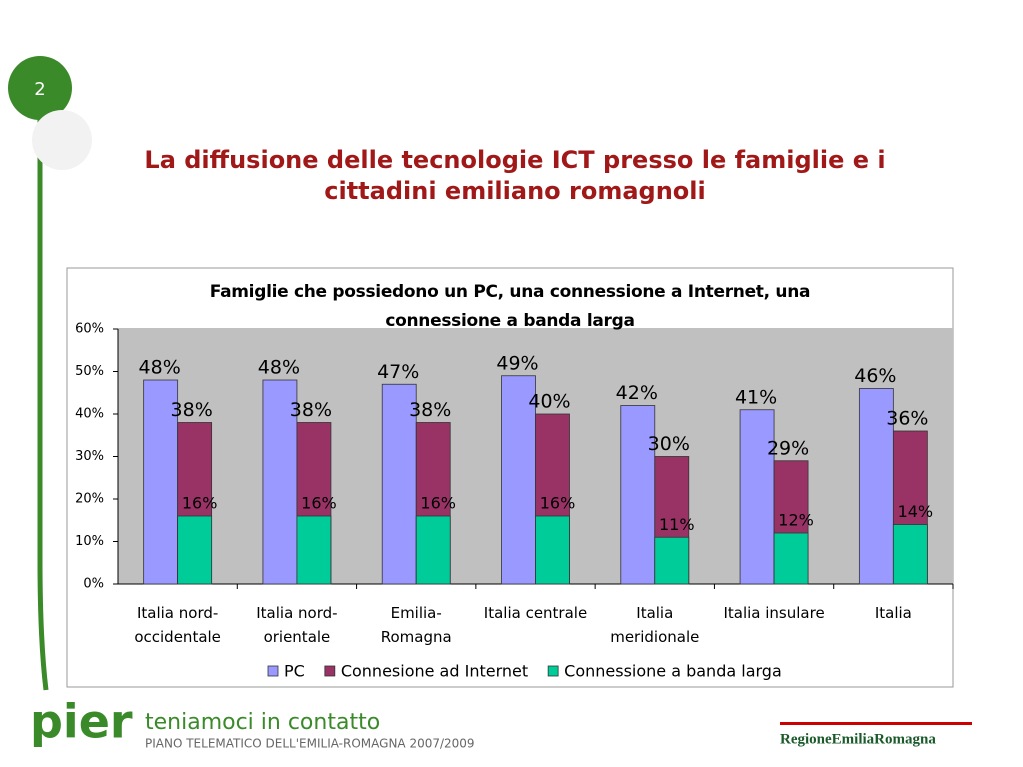 The width and height of the screenshot is (1023, 767). I want to click on x-tick-label: Italia, so click(893, 613).